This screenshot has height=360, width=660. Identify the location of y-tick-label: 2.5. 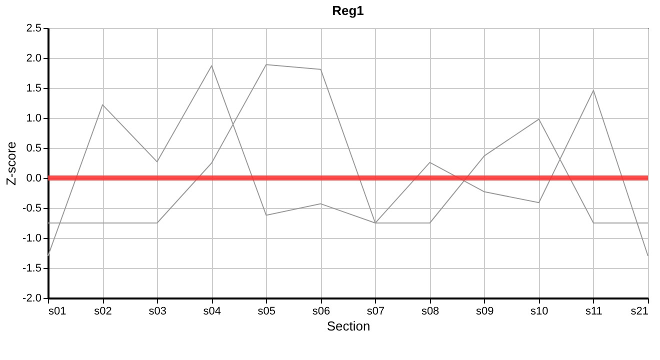
(34, 28).